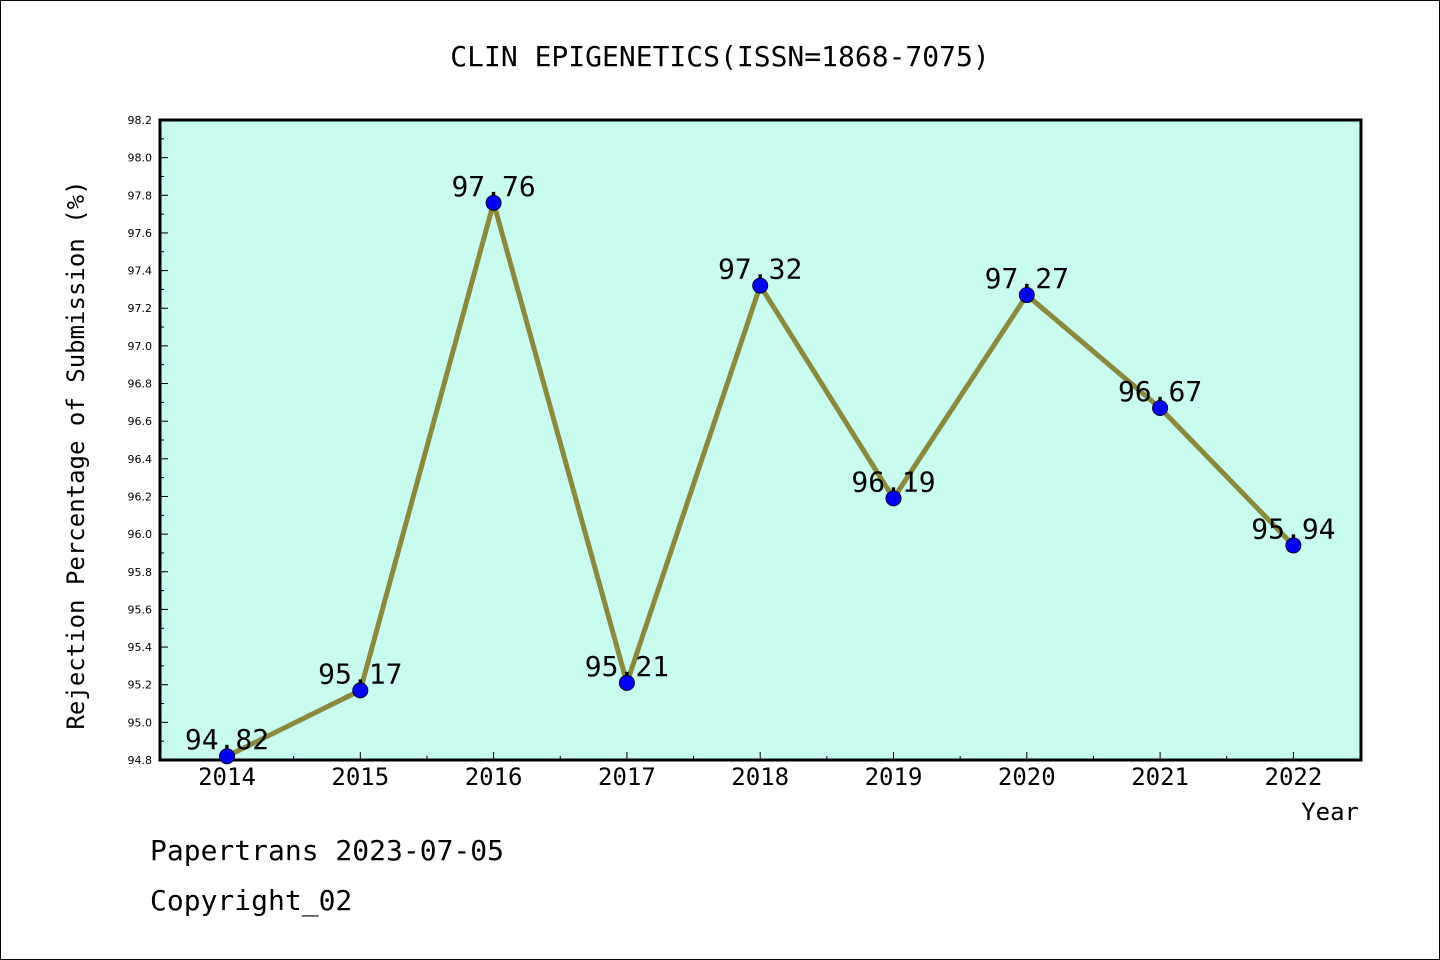  What do you see at coordinates (140, 496) in the screenshot?
I see `y-tick-label: 96.2` at bounding box center [140, 496].